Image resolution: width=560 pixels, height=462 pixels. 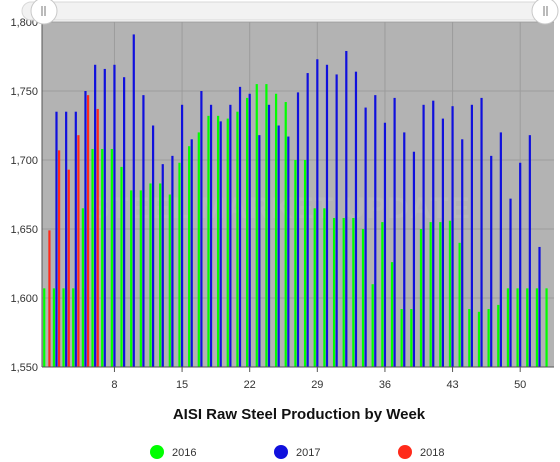 What do you see at coordinates (287, 11) in the screenshot?
I see `scrollbar-track` at bounding box center [287, 11].